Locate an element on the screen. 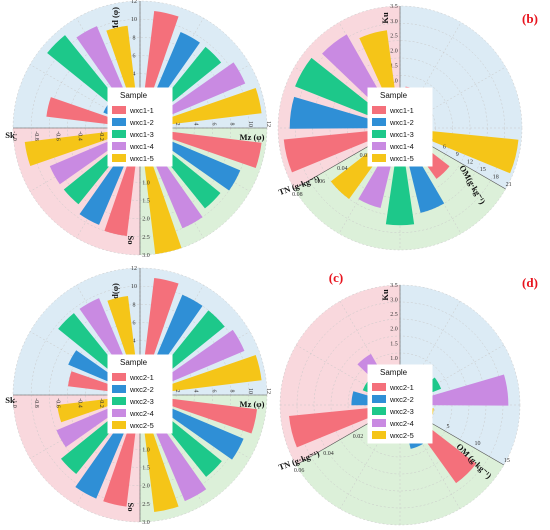 This screenshot has width=550, height=530. axis-label: Md (φ) is located at coordinates (115, 20).